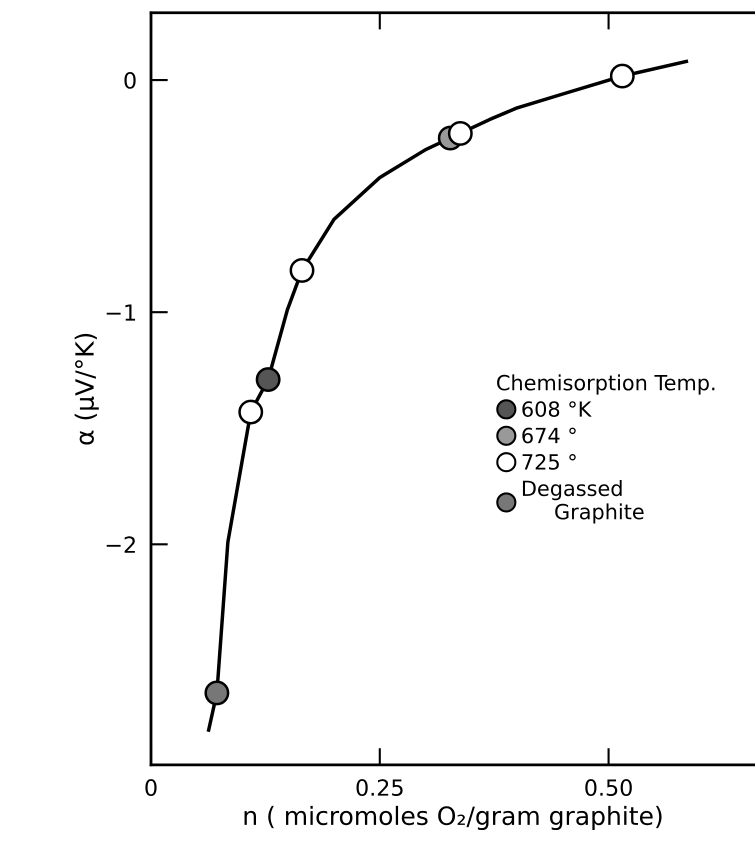 The width and height of the screenshot is (755, 848). Describe the element at coordinates (86, 389) in the screenshot. I see `y-axis-title: α (μV/°K)` at that location.